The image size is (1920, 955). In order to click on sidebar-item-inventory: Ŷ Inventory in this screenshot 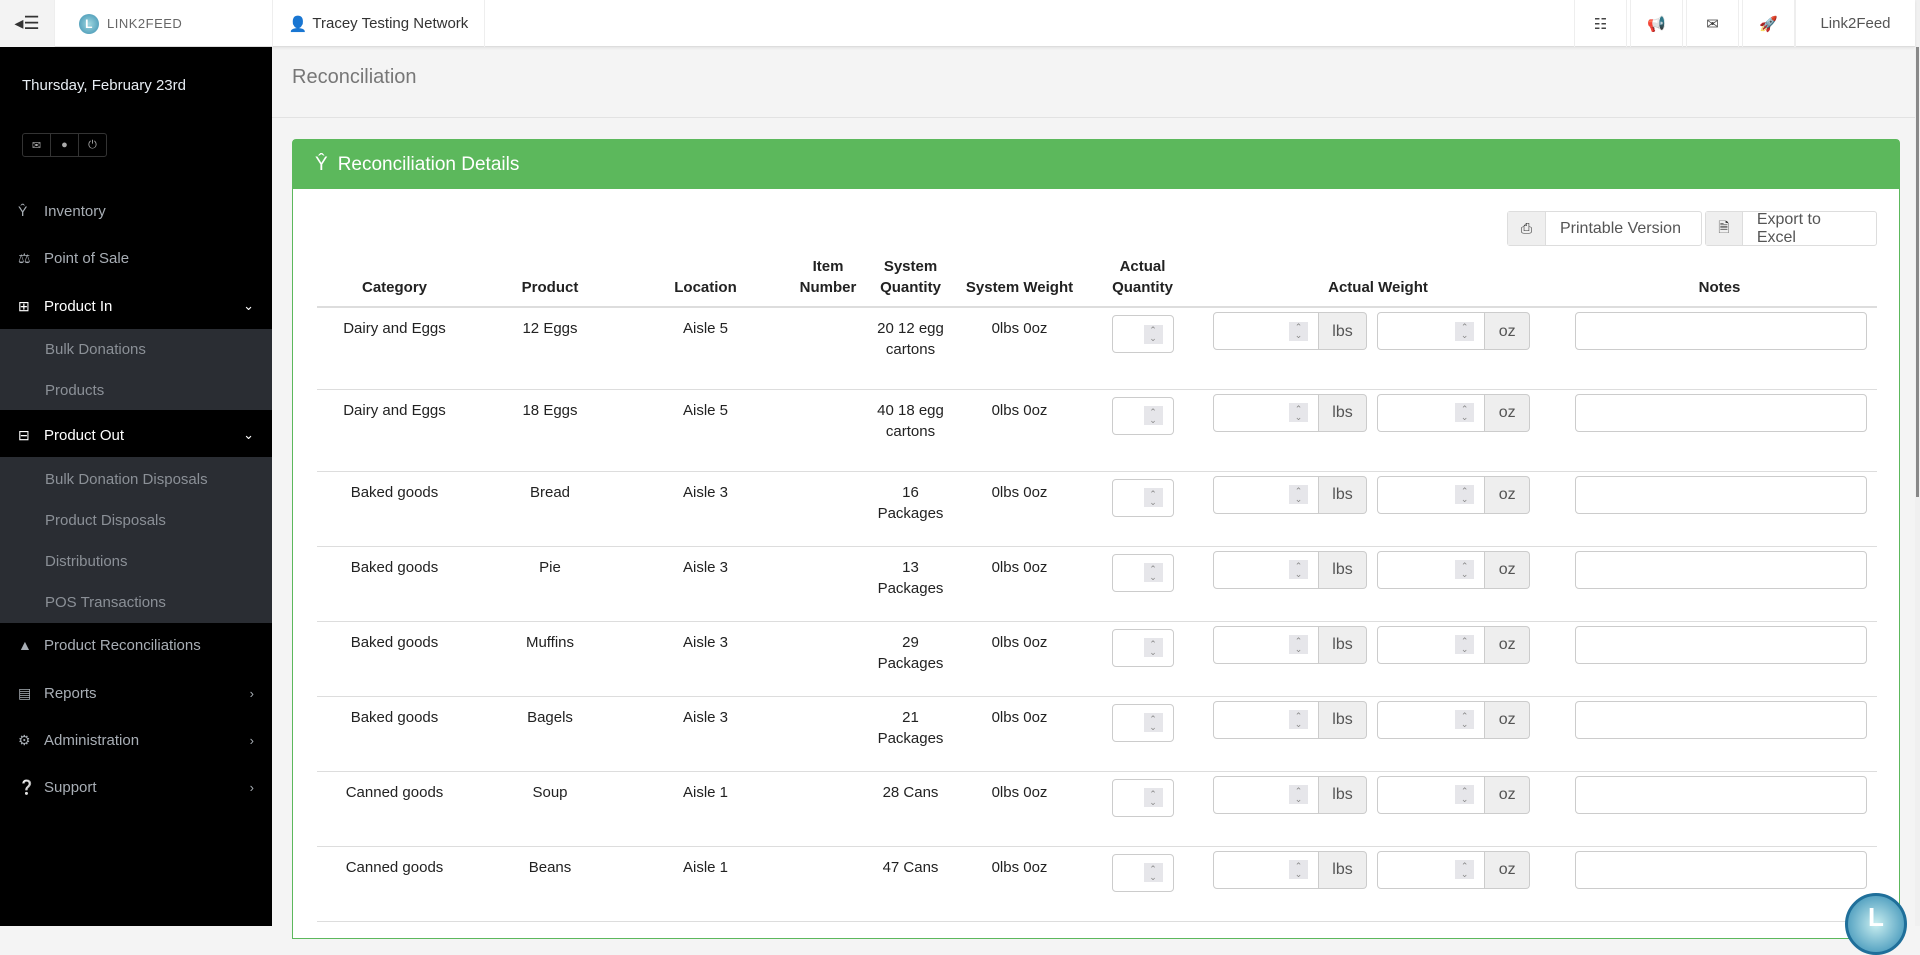, I will do `click(136, 211)`.